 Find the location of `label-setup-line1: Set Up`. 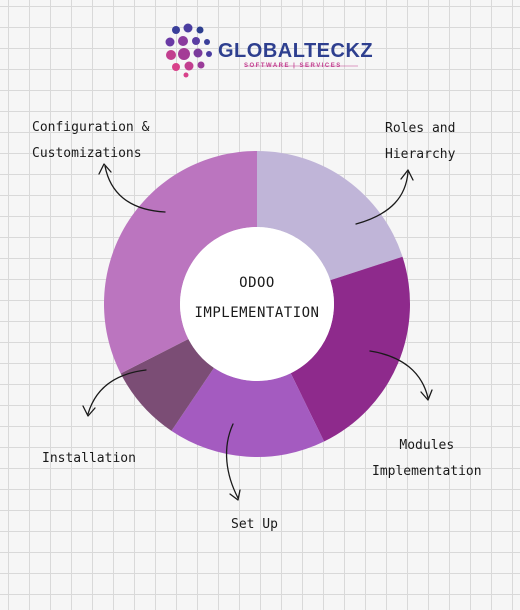

label-setup-line1: Set Up is located at coordinates (254, 524).